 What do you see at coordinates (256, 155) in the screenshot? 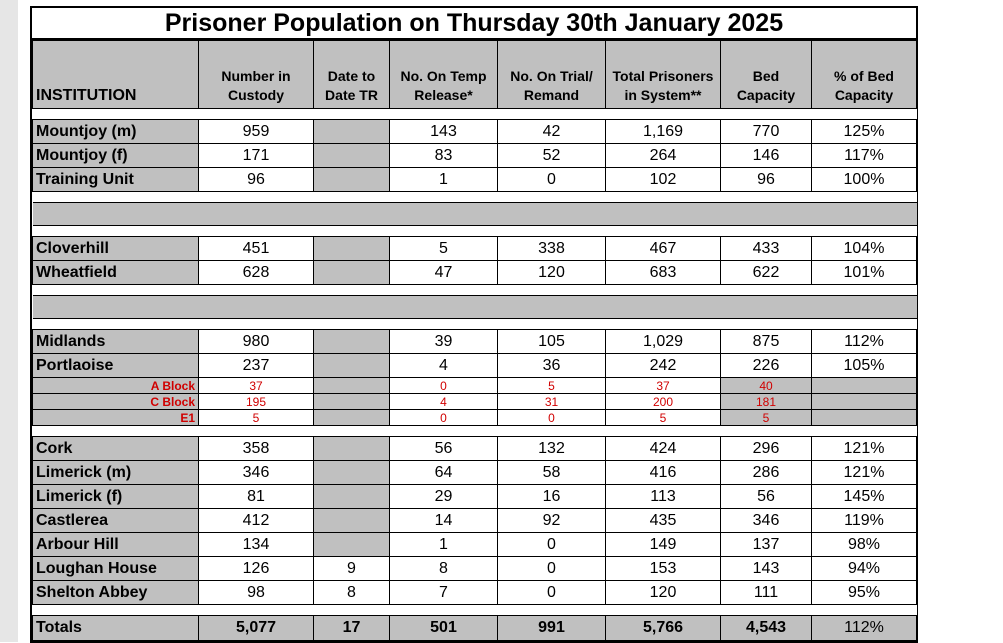
I see `cell-custody: 171` at bounding box center [256, 155].